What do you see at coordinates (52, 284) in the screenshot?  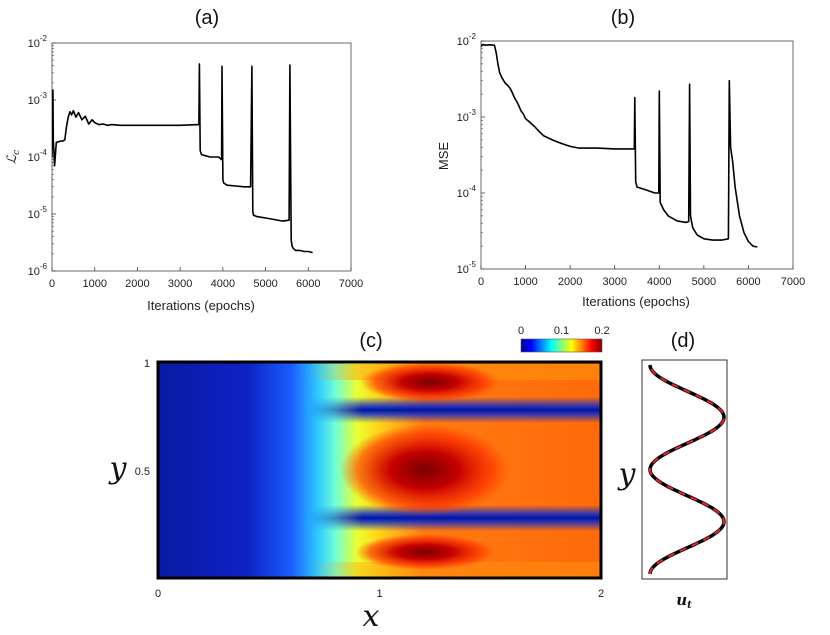 I see `panel-a-x-tick-label: 0` at bounding box center [52, 284].